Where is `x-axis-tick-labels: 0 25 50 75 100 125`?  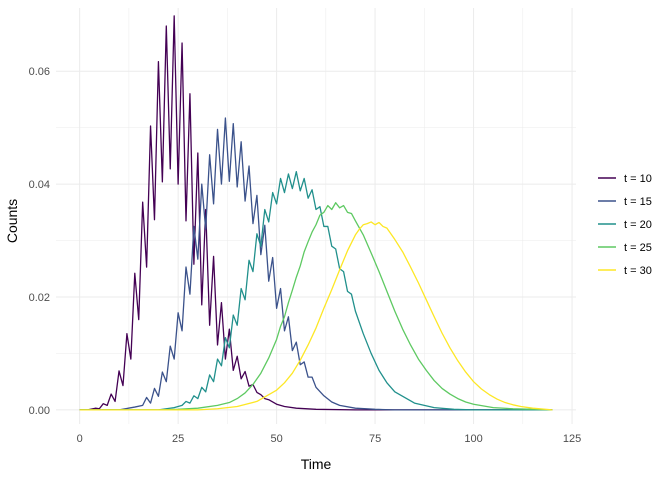
x-axis-tick-labels: 0 25 50 75 100 125 is located at coordinates (329, 439).